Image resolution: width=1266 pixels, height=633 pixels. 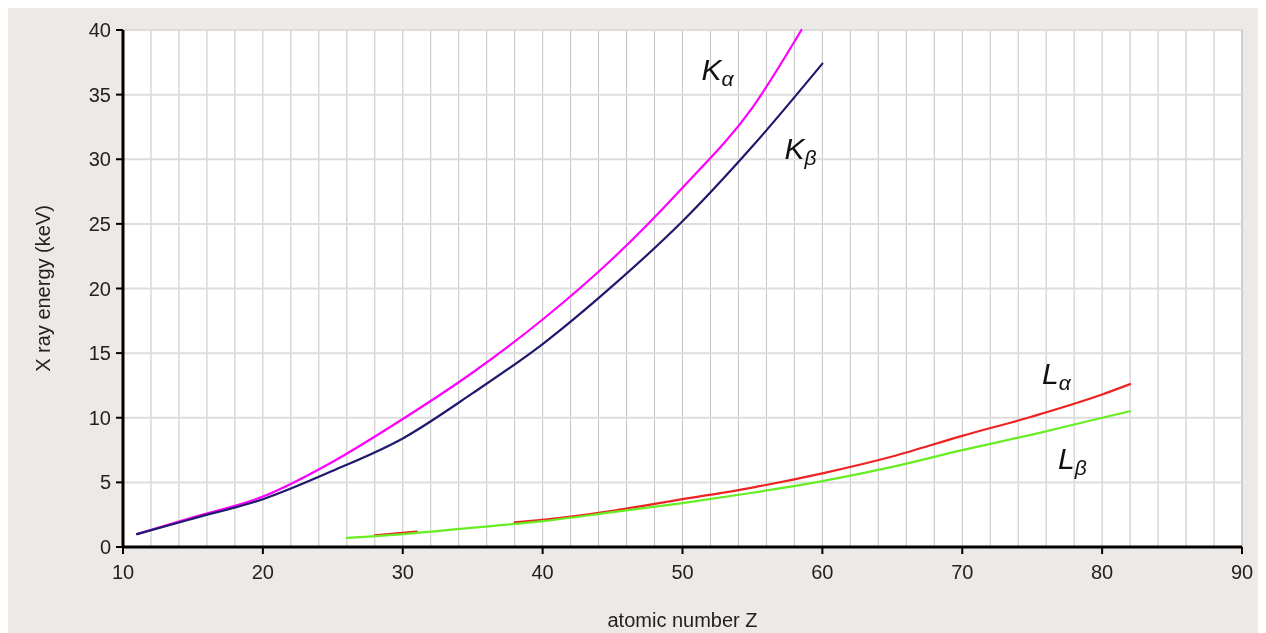 I want to click on x-tick-label: 90, so click(x=1242, y=572).